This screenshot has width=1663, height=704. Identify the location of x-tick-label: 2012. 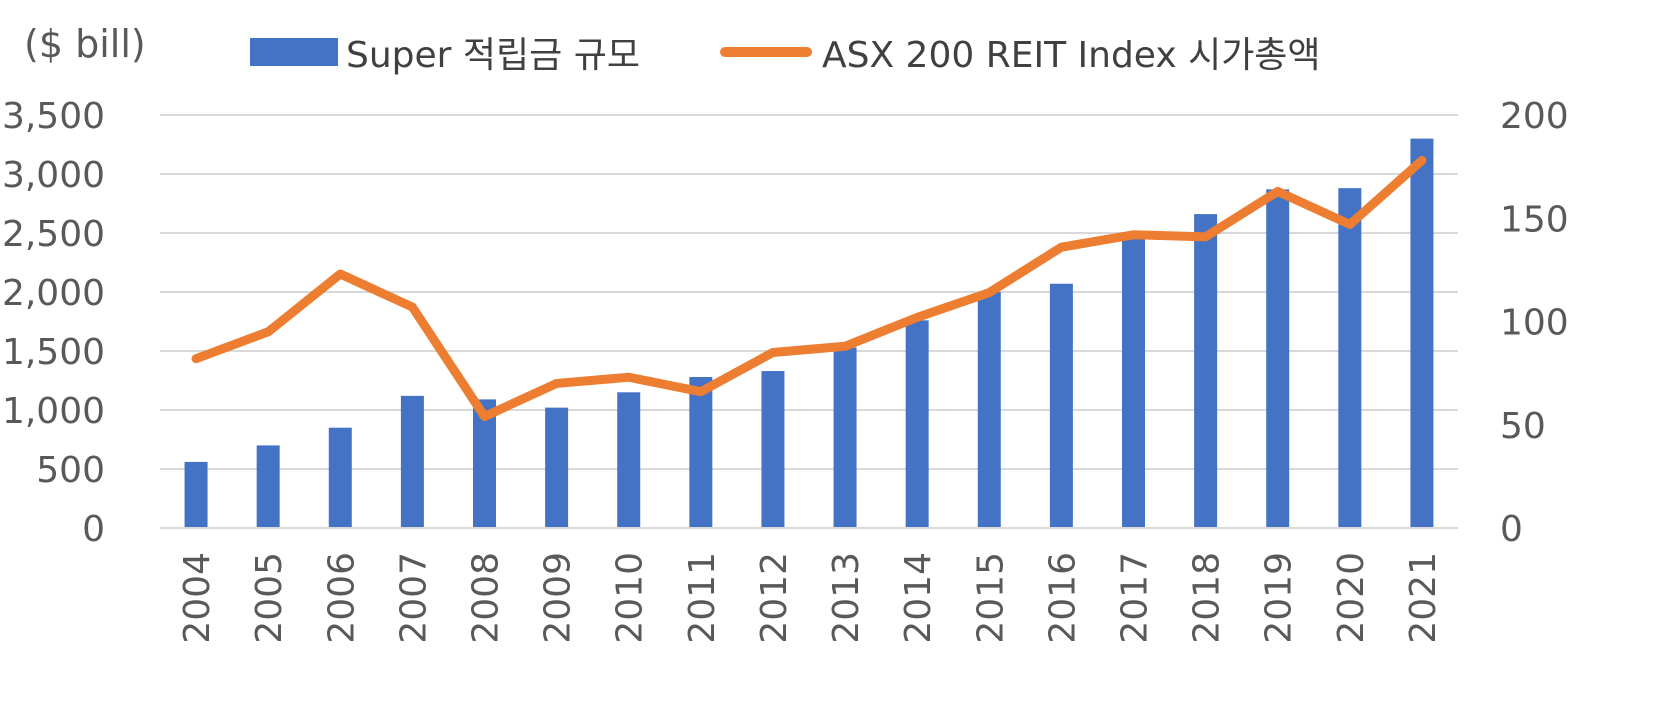
(774, 598).